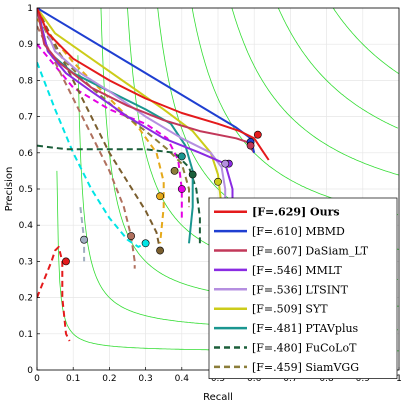 The height and width of the screenshot is (407, 407). I want to click on x-tick-label: 0.1, so click(73, 379).